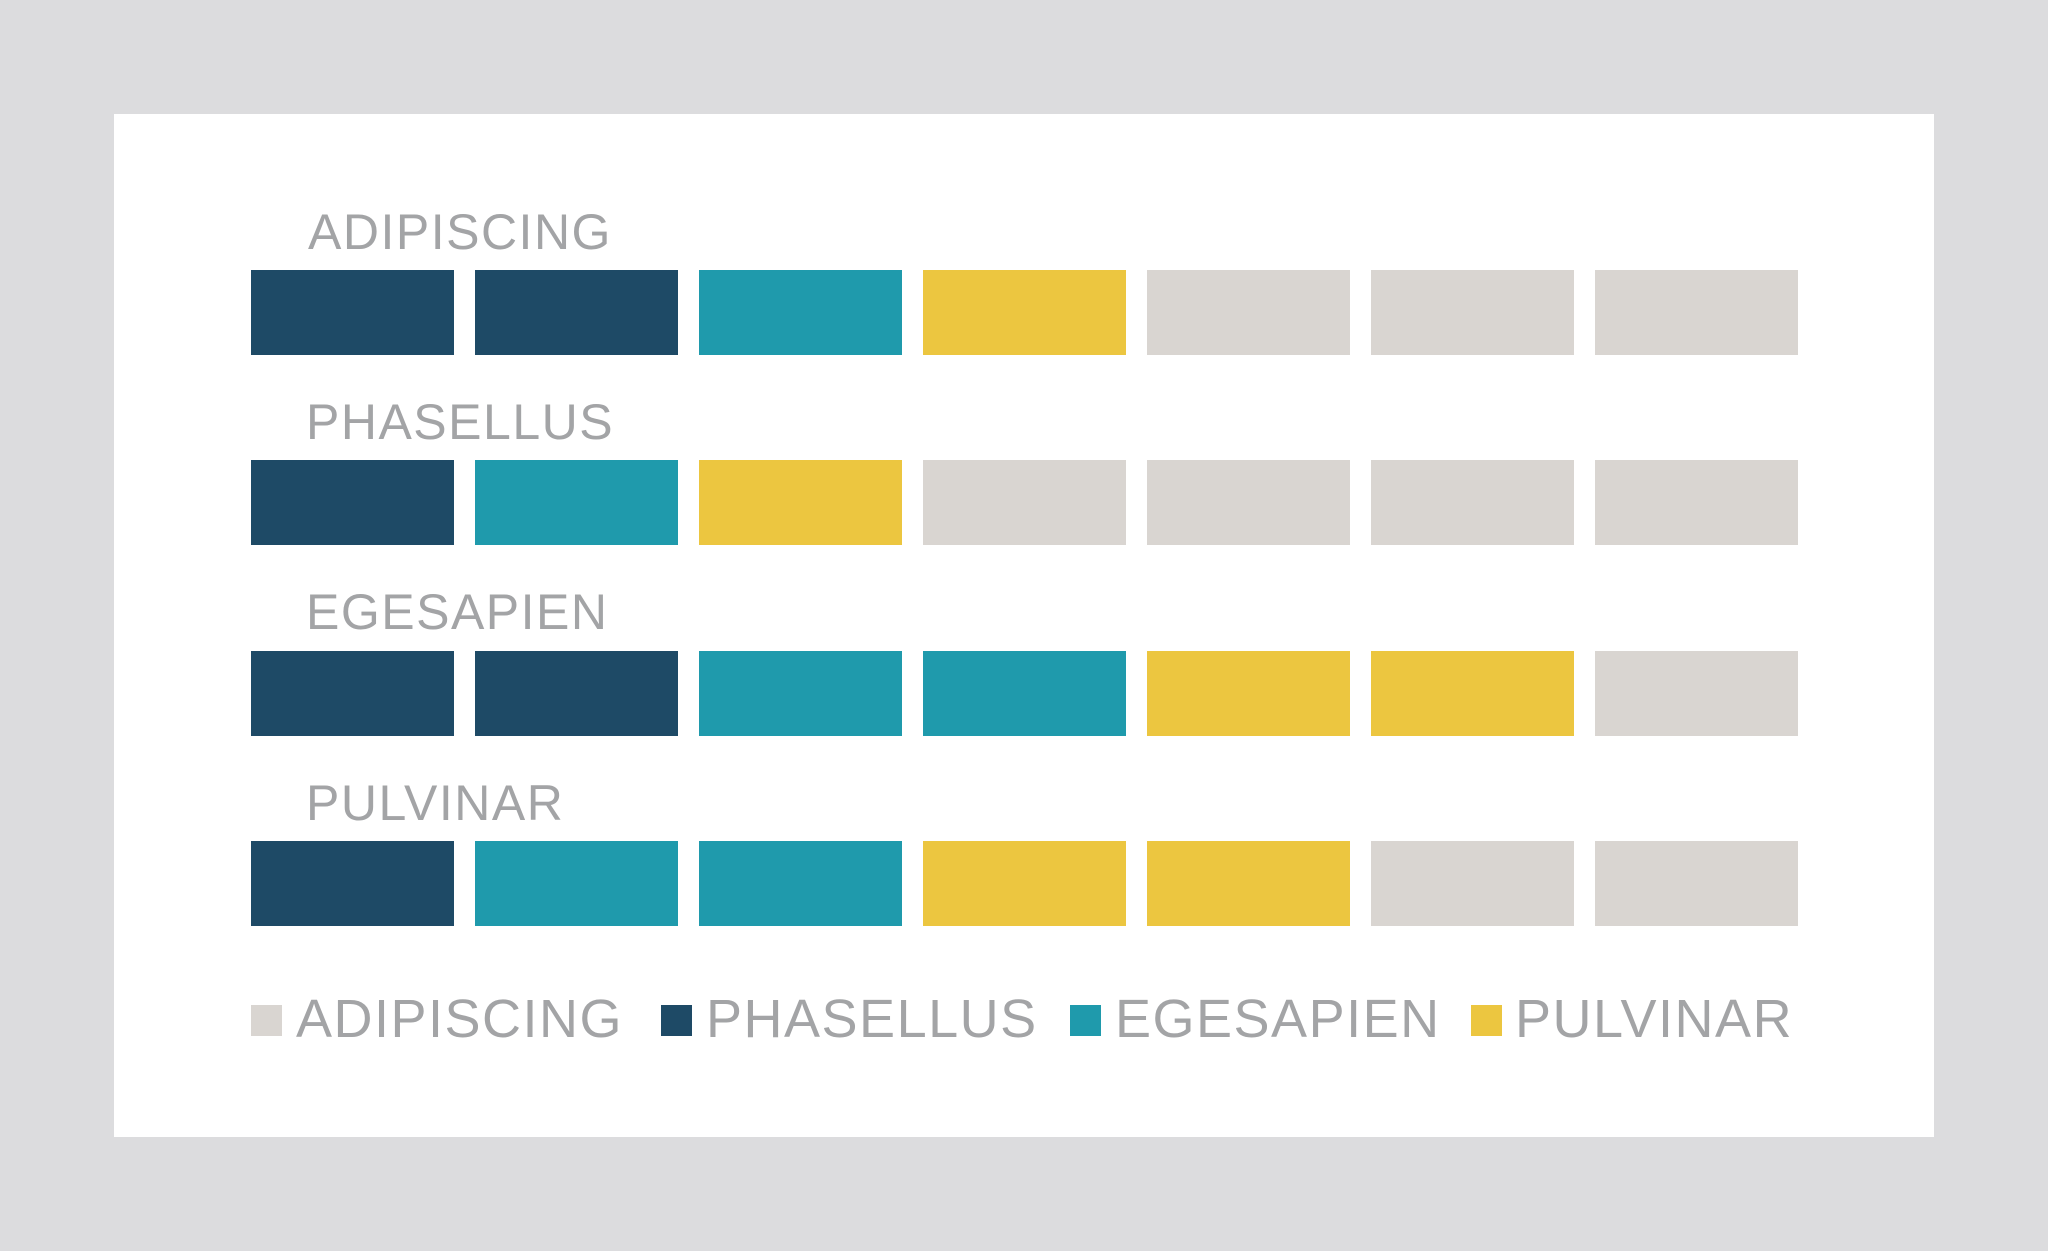 The width and height of the screenshot is (2048, 1251). What do you see at coordinates (457, 612) in the screenshot?
I see `row-label: EGESAPIEN` at bounding box center [457, 612].